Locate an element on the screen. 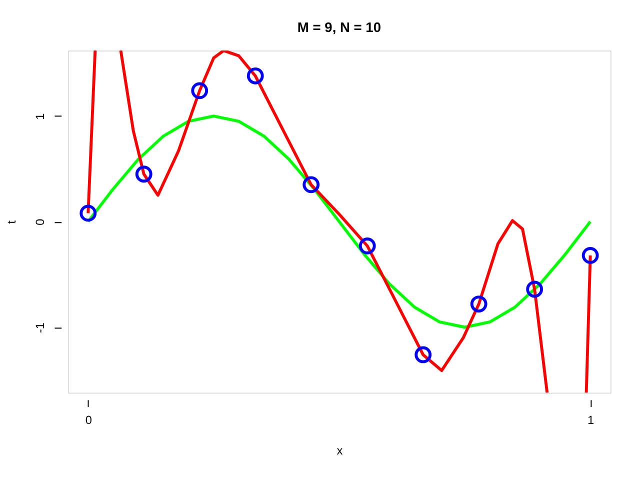 The image size is (640, 480). chart-title: M = 9, N = 10 is located at coordinates (339, 27).